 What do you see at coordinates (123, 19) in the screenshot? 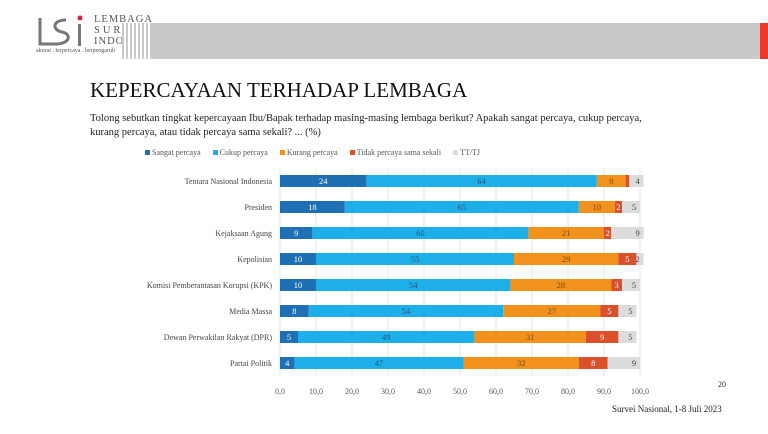
I see `logo-text-1: LEMBAGA` at bounding box center [123, 19].